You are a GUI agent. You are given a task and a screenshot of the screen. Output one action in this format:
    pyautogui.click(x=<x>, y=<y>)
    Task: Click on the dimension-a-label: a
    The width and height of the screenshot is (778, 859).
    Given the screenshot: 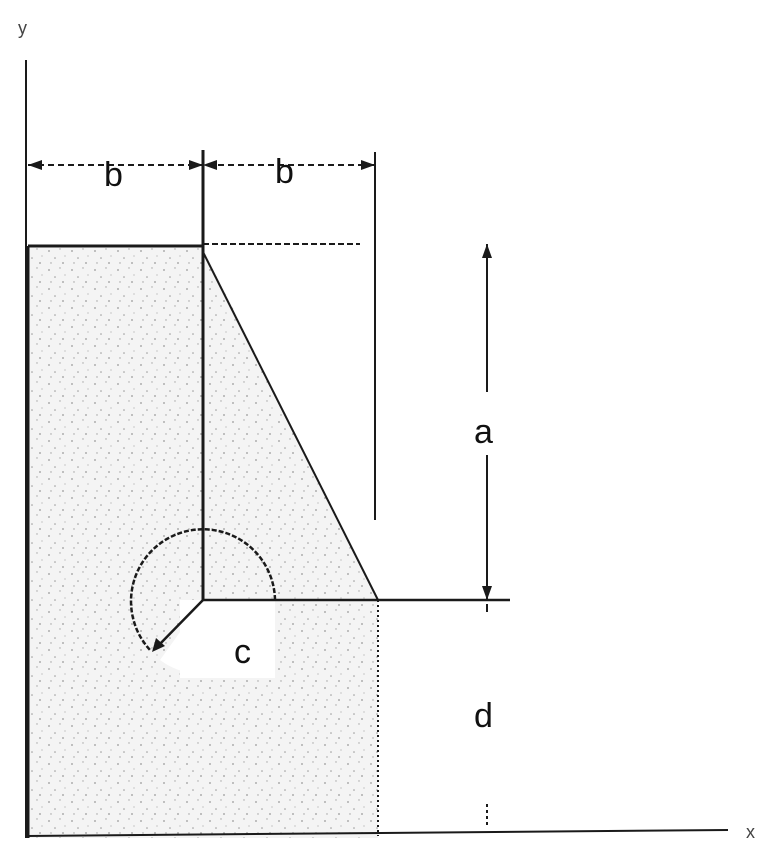 What is the action you would take?
    pyautogui.click(x=483, y=432)
    